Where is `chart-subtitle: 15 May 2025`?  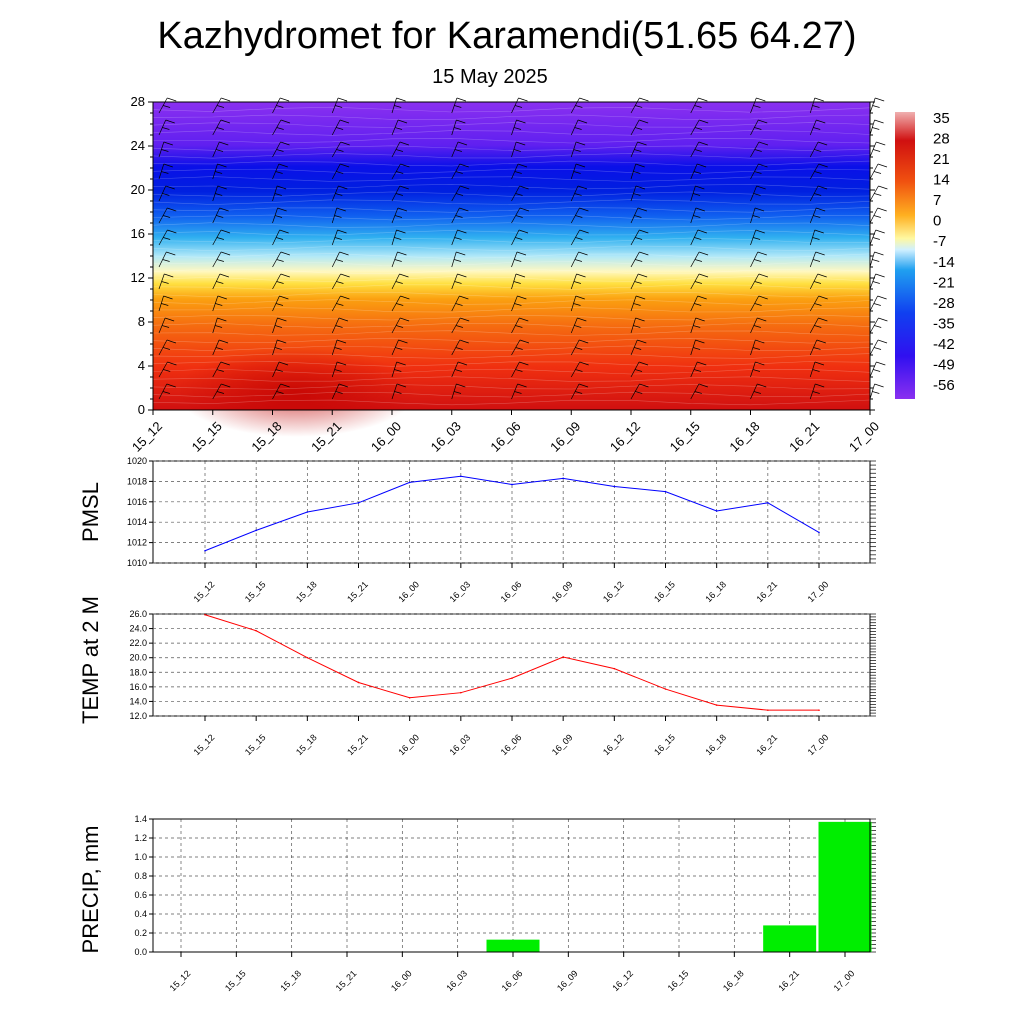
chart-subtitle: 15 May 2025 is located at coordinates (490, 77).